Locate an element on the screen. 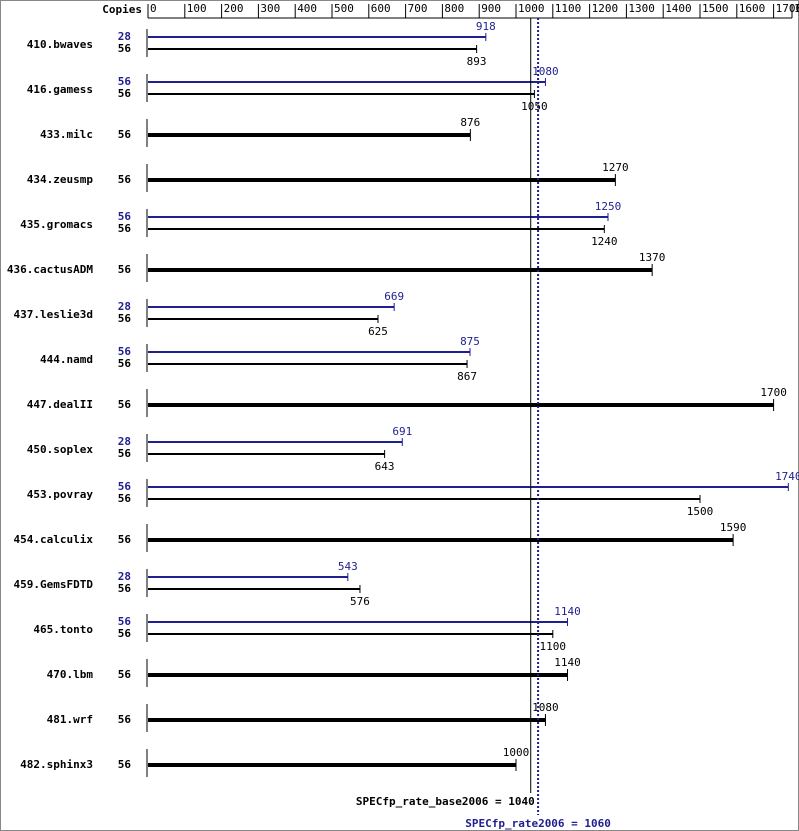 Image resolution: width=799 pixels, height=831 pixels. category-label: 416.gamess is located at coordinates (60, 89).